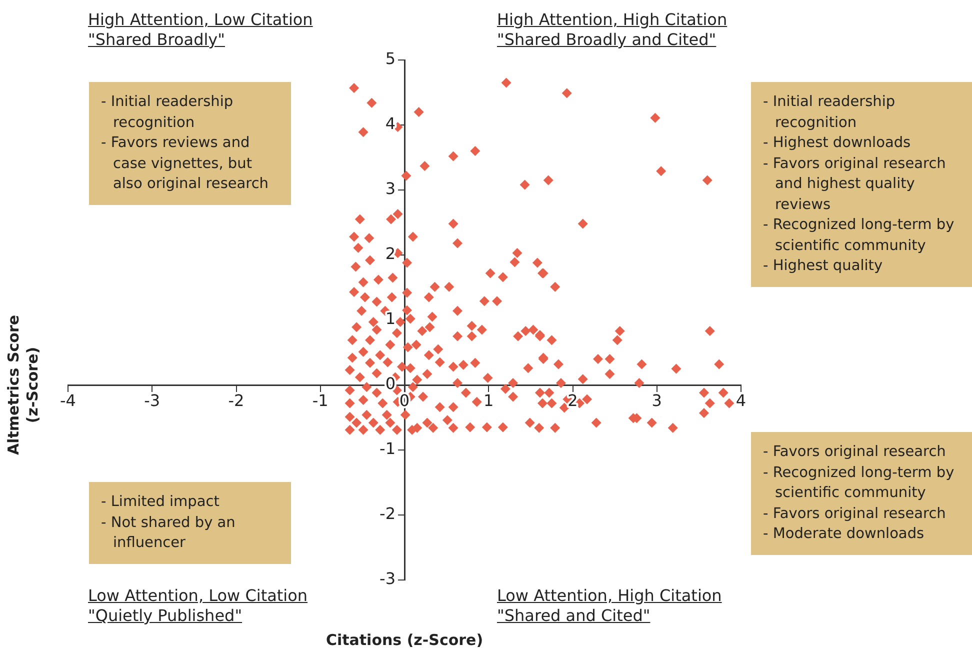 This screenshot has width=972, height=651. I want to click on y-tick-label: -1, so click(388, 448).